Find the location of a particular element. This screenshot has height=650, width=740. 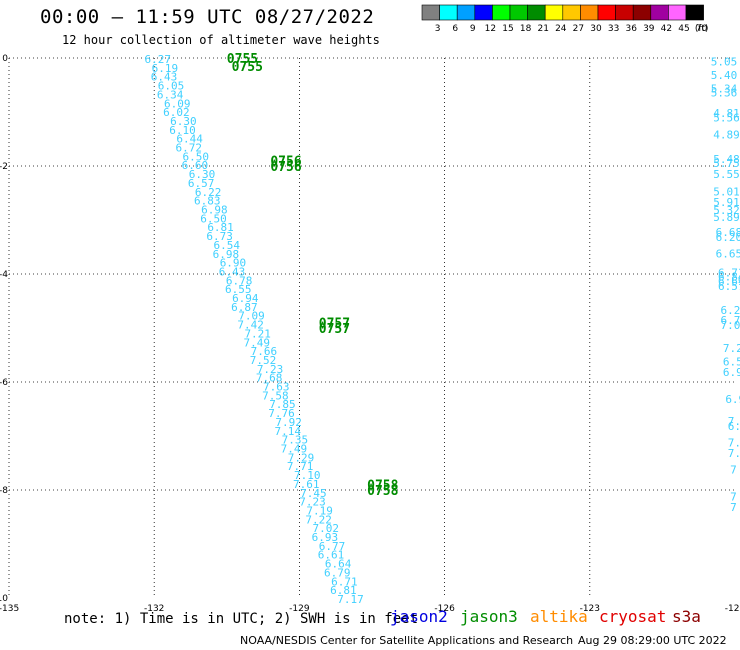

swh-value-label: 7.58 is located at coordinates (275, 395).